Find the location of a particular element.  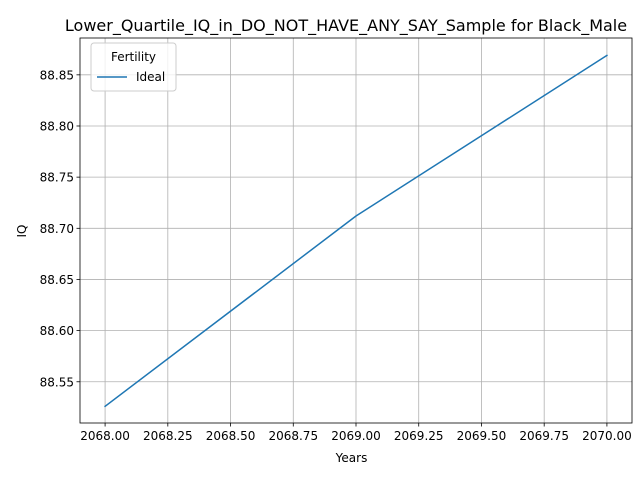

y-tick-label: 88.55 is located at coordinates (57, 382).